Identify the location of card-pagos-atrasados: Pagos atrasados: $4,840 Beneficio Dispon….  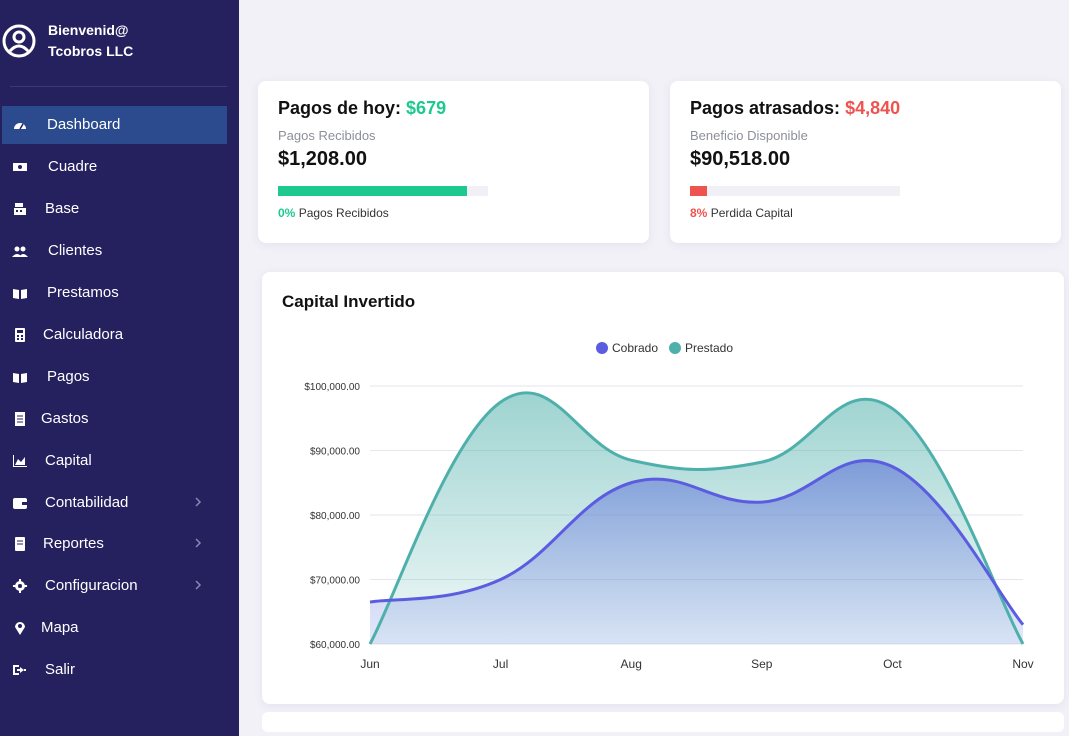
(865, 162).